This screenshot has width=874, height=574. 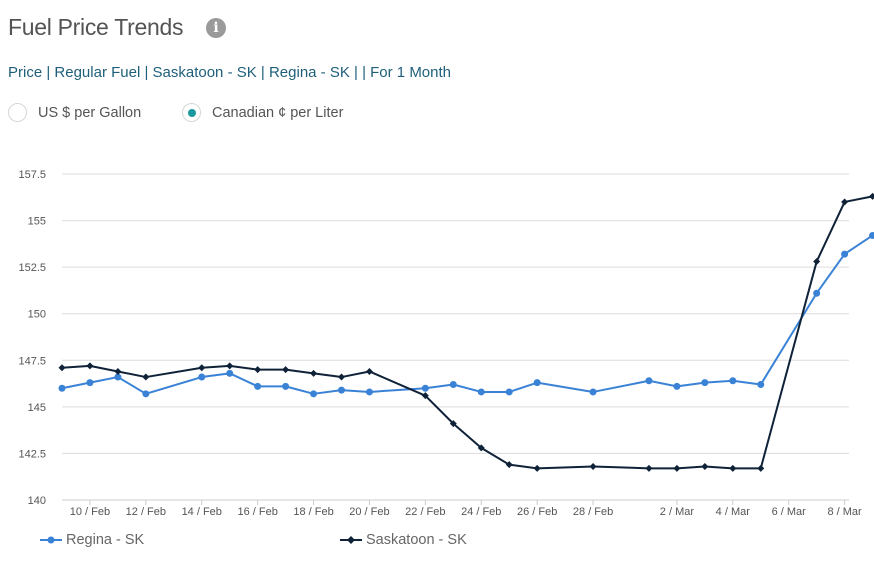 I want to click on radio-us-gallon, so click(x=17, y=112).